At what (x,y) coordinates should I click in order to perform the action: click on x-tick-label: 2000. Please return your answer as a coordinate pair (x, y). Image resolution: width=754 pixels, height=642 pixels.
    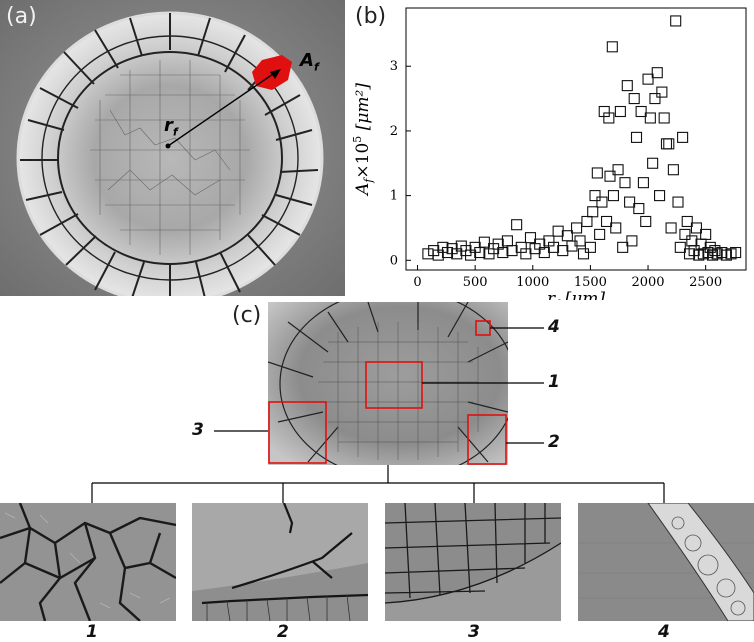
    Looking at the image, I should click on (647, 282).